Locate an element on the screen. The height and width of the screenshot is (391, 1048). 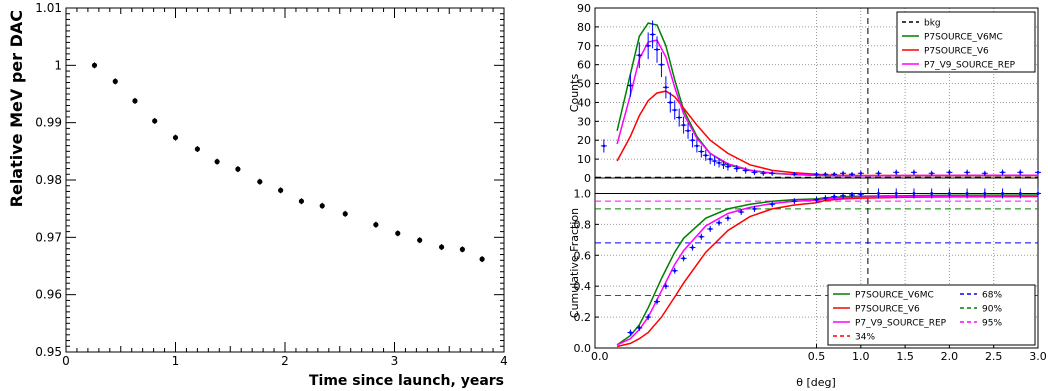
bottom-x-tick-label: 1.0 is located at coordinates (861, 356).